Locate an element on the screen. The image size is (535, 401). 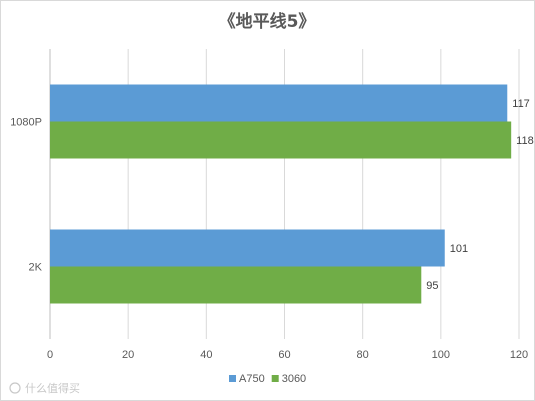
legend-label: A750 is located at coordinates (252, 379).